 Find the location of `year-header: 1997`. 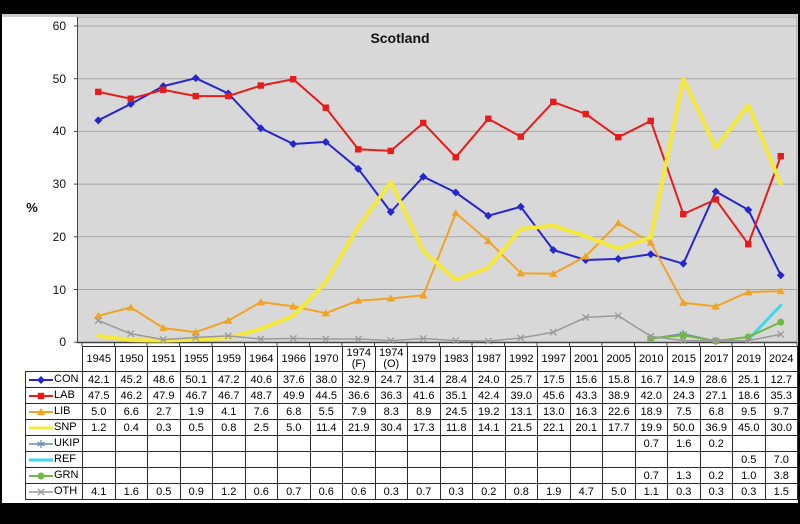

year-header: 1997 is located at coordinates (554, 359).